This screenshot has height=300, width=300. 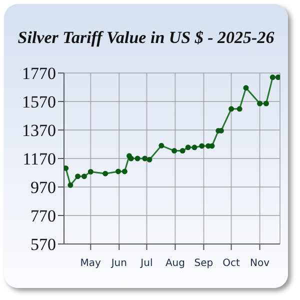 What do you see at coordinates (39, 102) in the screenshot?
I see `y-tick-label: 1570` at bounding box center [39, 102].